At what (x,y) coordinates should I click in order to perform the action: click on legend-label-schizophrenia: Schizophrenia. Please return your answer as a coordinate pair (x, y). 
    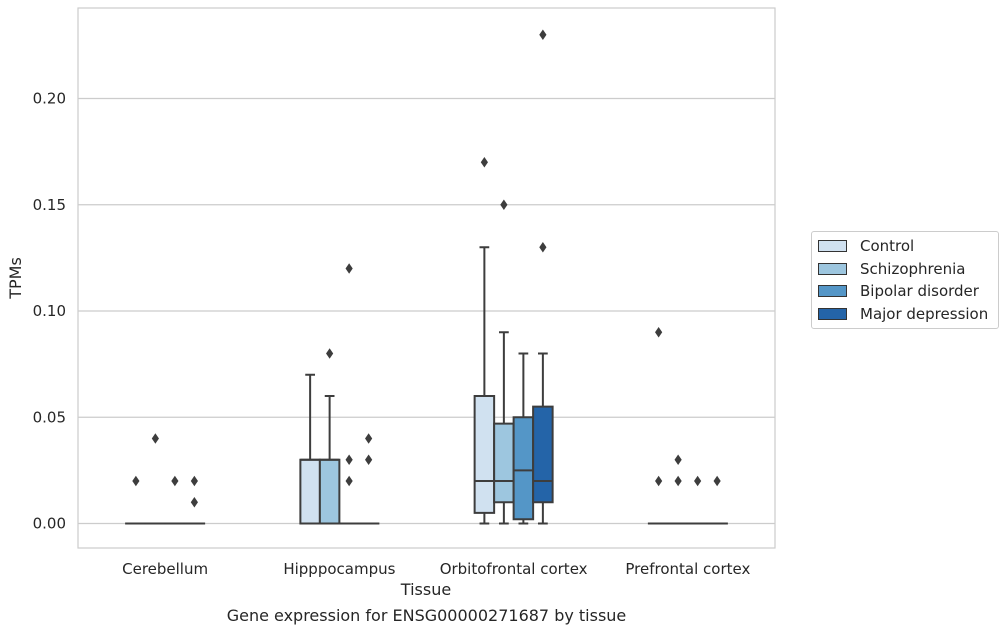
    Looking at the image, I should click on (913, 268).